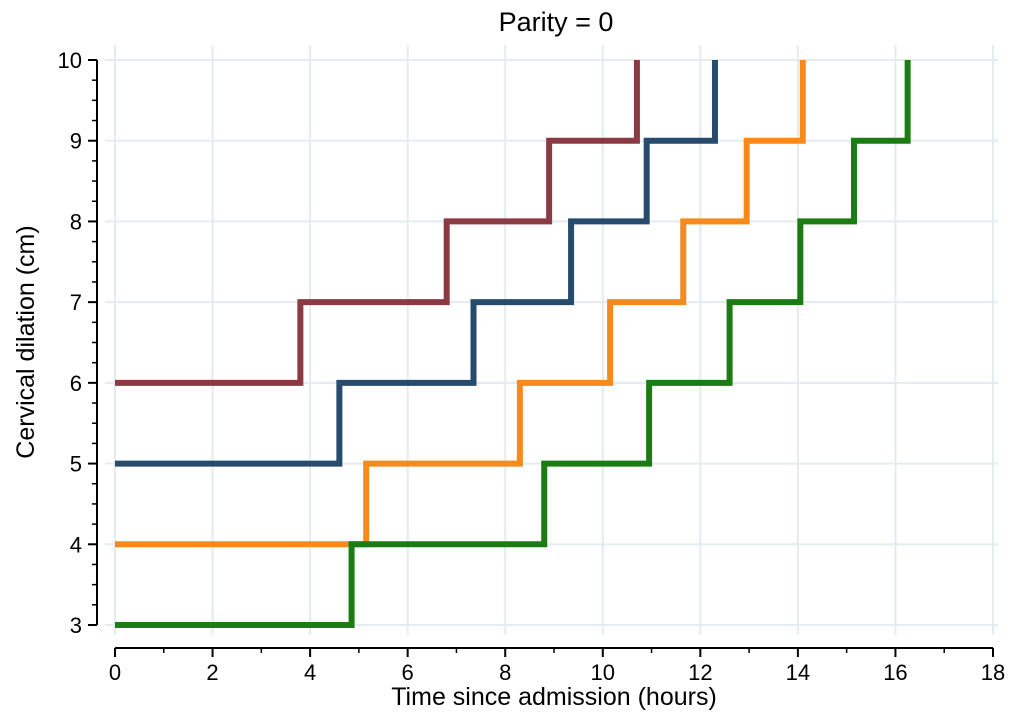 The width and height of the screenshot is (1024, 715). Describe the element at coordinates (895, 672) in the screenshot. I see `x-tick-label: 16` at that location.